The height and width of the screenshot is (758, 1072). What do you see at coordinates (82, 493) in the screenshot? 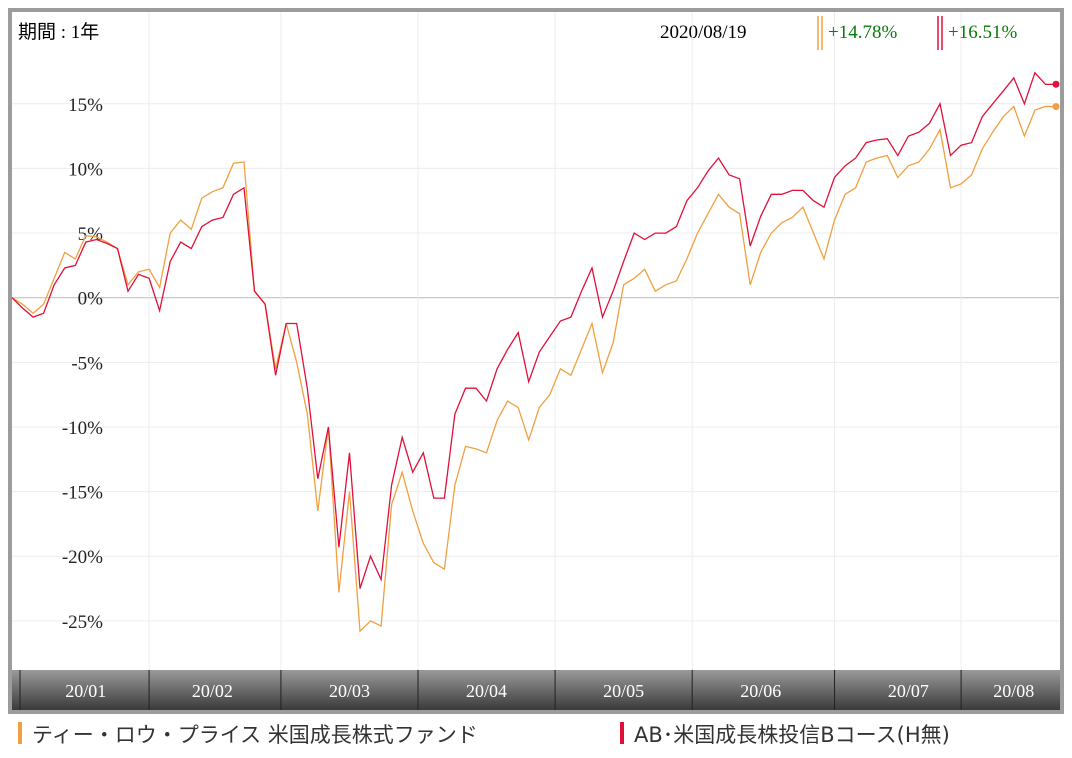
I see `y-tick-label: -15%` at bounding box center [82, 493].